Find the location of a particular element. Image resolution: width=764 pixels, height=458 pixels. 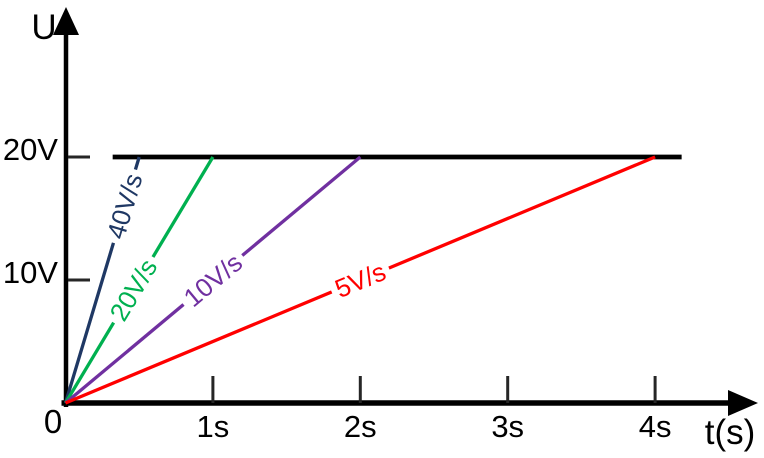

series-label-group-20V/s: 20V/s is located at coordinates (133, 289).